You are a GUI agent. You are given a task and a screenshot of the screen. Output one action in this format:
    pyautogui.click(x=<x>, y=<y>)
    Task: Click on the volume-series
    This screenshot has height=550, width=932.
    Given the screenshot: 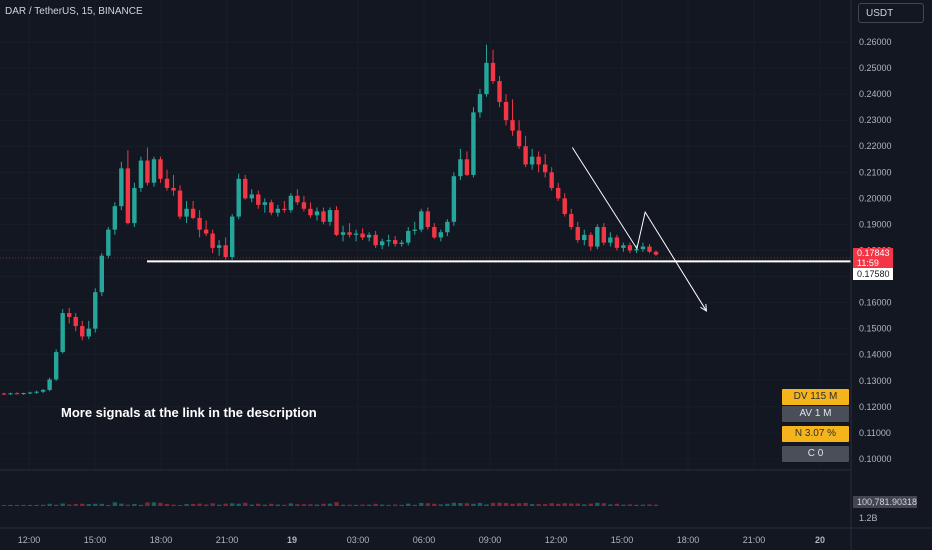 What is the action you would take?
    pyautogui.click(x=330, y=504)
    